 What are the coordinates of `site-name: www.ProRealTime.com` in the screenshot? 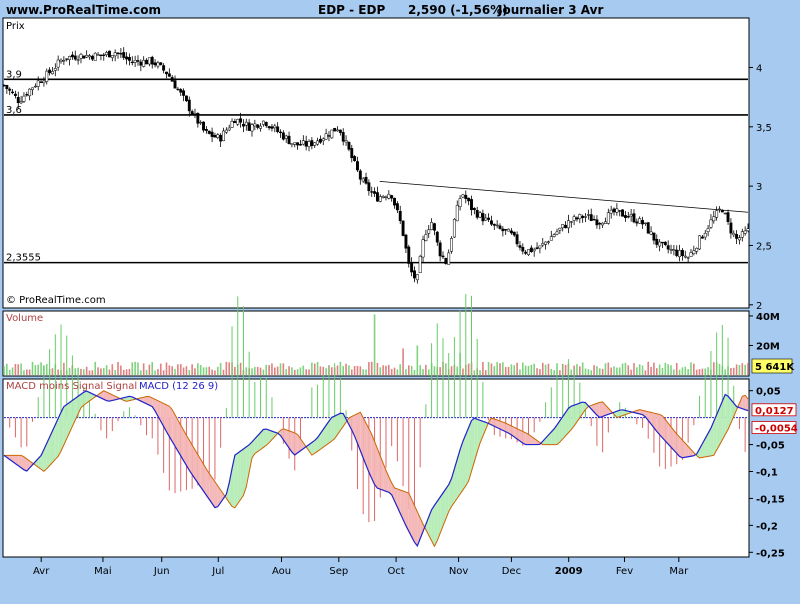 It's located at (83, 10).